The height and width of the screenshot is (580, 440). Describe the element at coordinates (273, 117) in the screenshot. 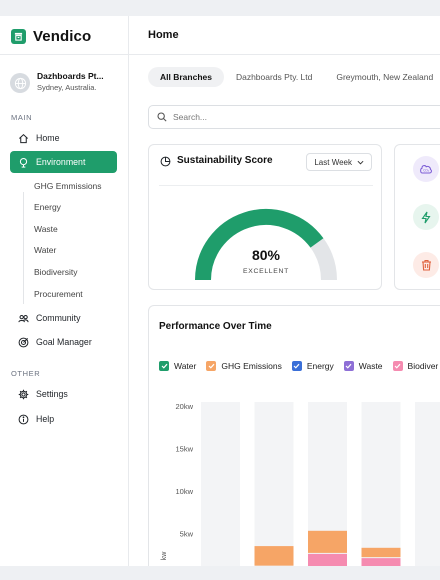

I see `search-input` at that location.